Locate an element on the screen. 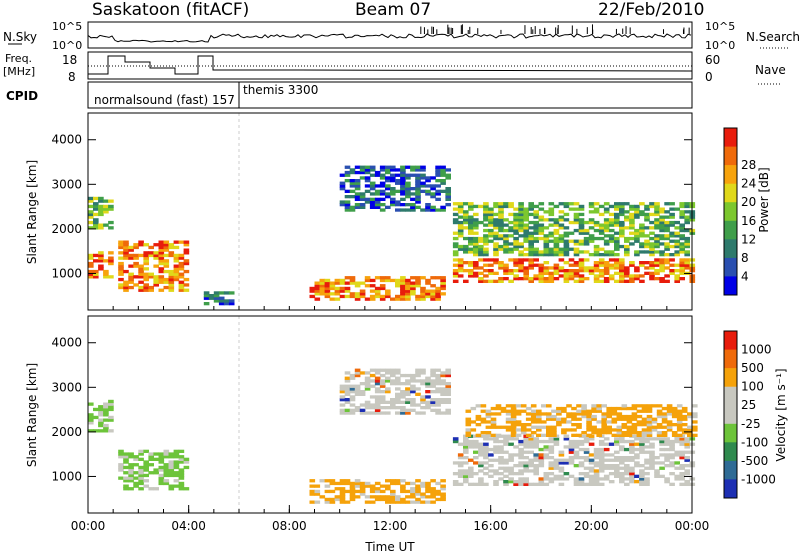 Image resolution: width=800 pixels, height=554 pixels. nave-tick-bottom: 0 is located at coordinates (709, 77).